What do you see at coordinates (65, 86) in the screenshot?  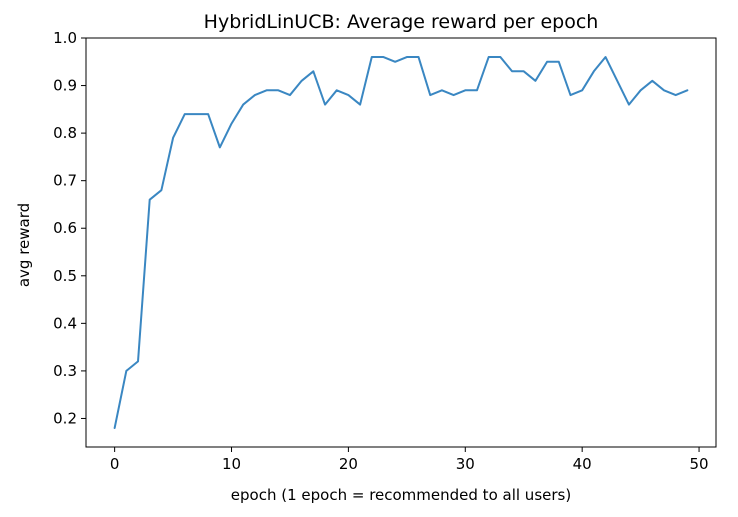 I see `y-tick-label: 0.9` at bounding box center [65, 86].